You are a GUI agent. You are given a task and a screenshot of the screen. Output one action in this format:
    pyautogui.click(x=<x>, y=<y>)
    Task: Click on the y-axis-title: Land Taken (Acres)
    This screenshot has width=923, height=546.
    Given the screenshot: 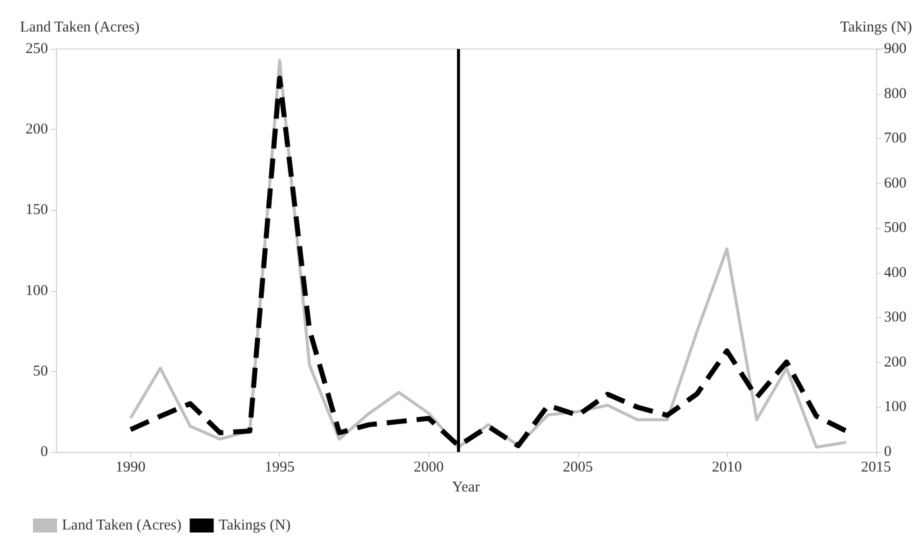 What is the action you would take?
    pyautogui.click(x=80, y=28)
    